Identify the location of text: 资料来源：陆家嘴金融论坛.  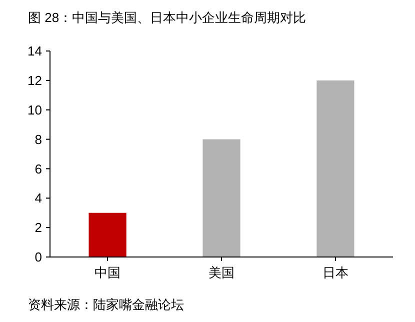
(106, 304).